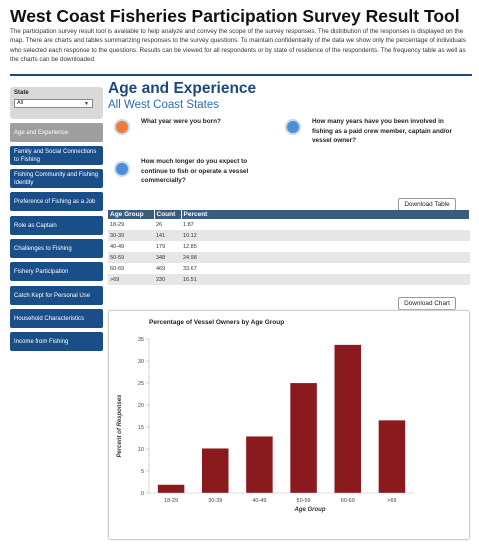 The height and width of the screenshot is (549, 479). Describe the element at coordinates (171, 501) in the screenshot. I see `x-tick-label: 18-29` at that location.